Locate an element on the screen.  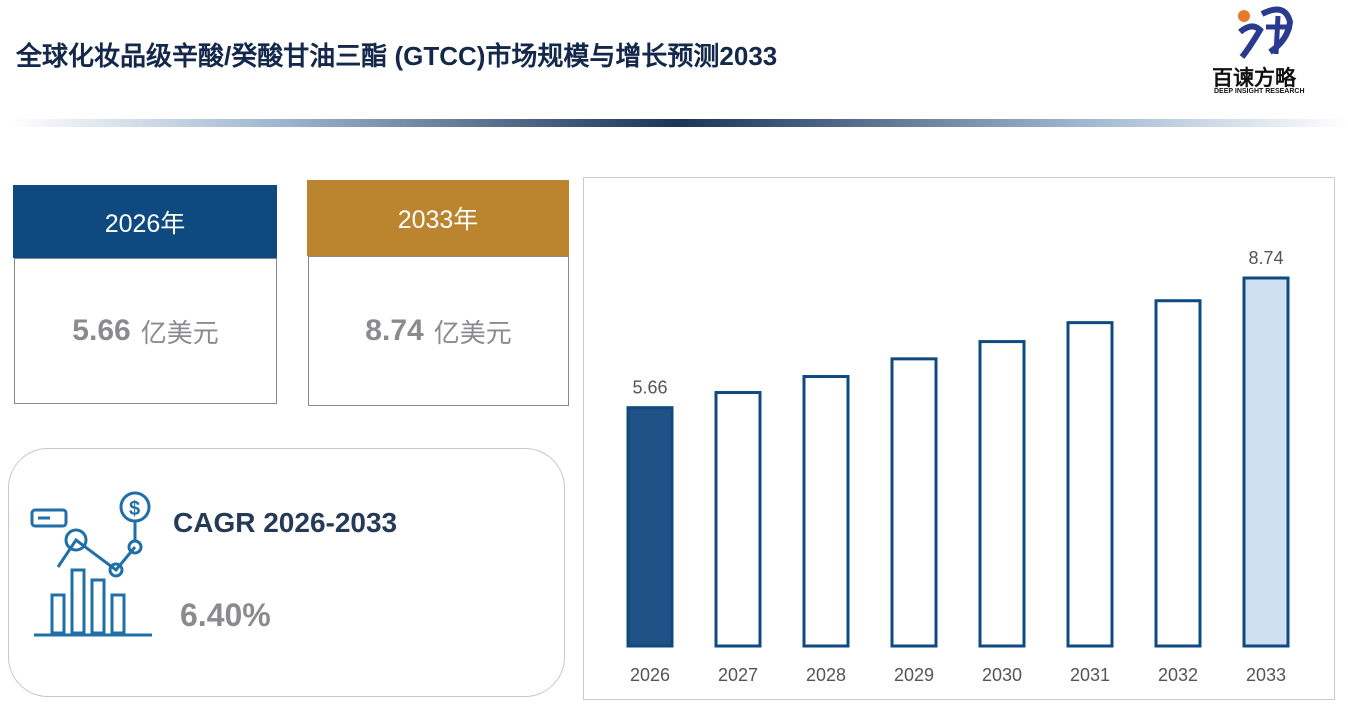
card-header: 2033年 is located at coordinates (438, 218).